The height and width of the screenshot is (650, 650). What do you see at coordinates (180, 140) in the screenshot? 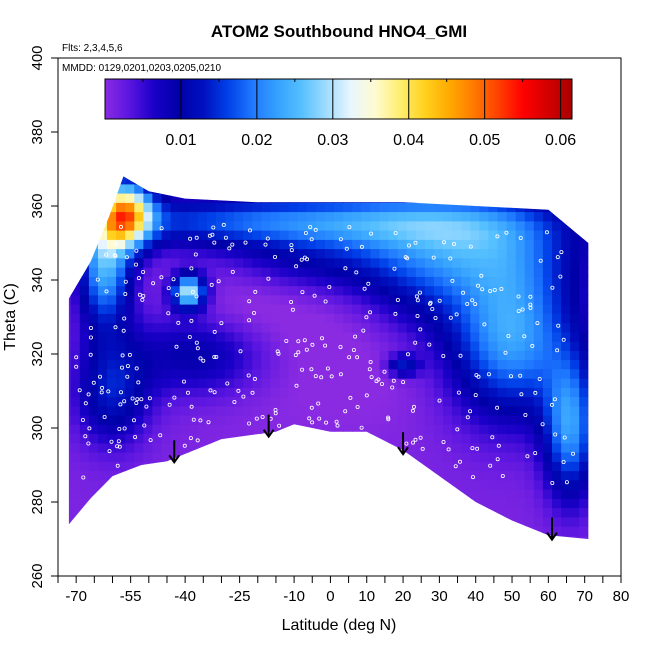
I see `colorbar-tick-label: 0.01` at bounding box center [180, 140].